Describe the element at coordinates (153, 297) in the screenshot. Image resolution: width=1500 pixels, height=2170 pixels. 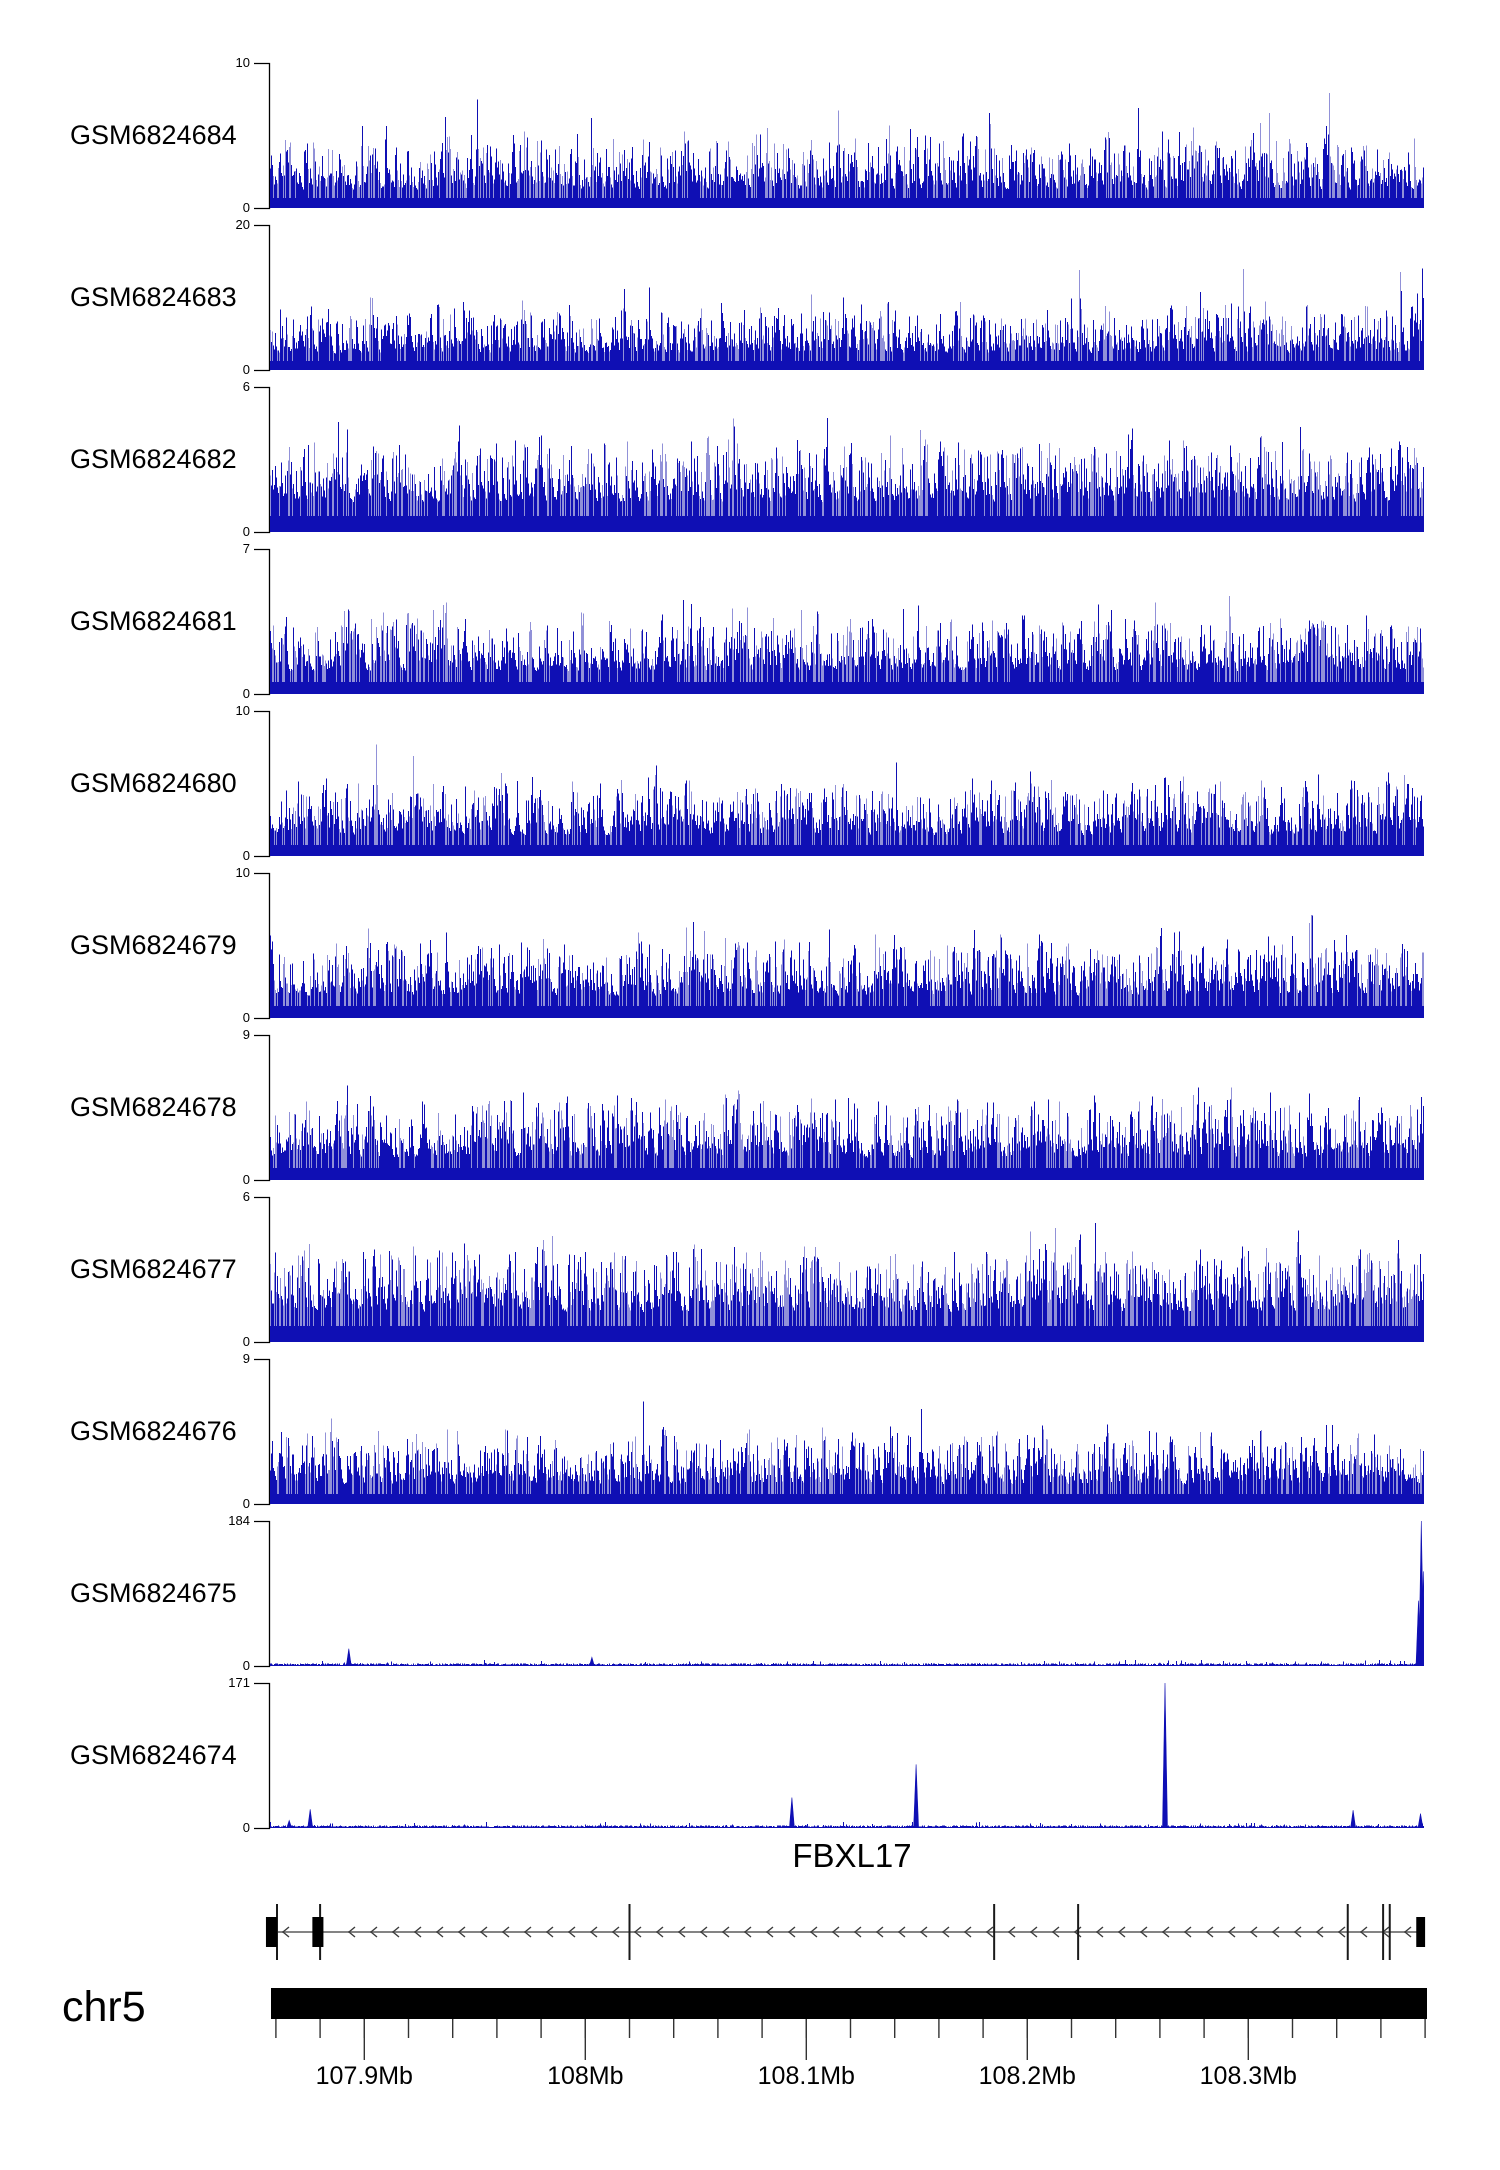
I see `track-label-GSM6824683: GSM6824683` at that location.